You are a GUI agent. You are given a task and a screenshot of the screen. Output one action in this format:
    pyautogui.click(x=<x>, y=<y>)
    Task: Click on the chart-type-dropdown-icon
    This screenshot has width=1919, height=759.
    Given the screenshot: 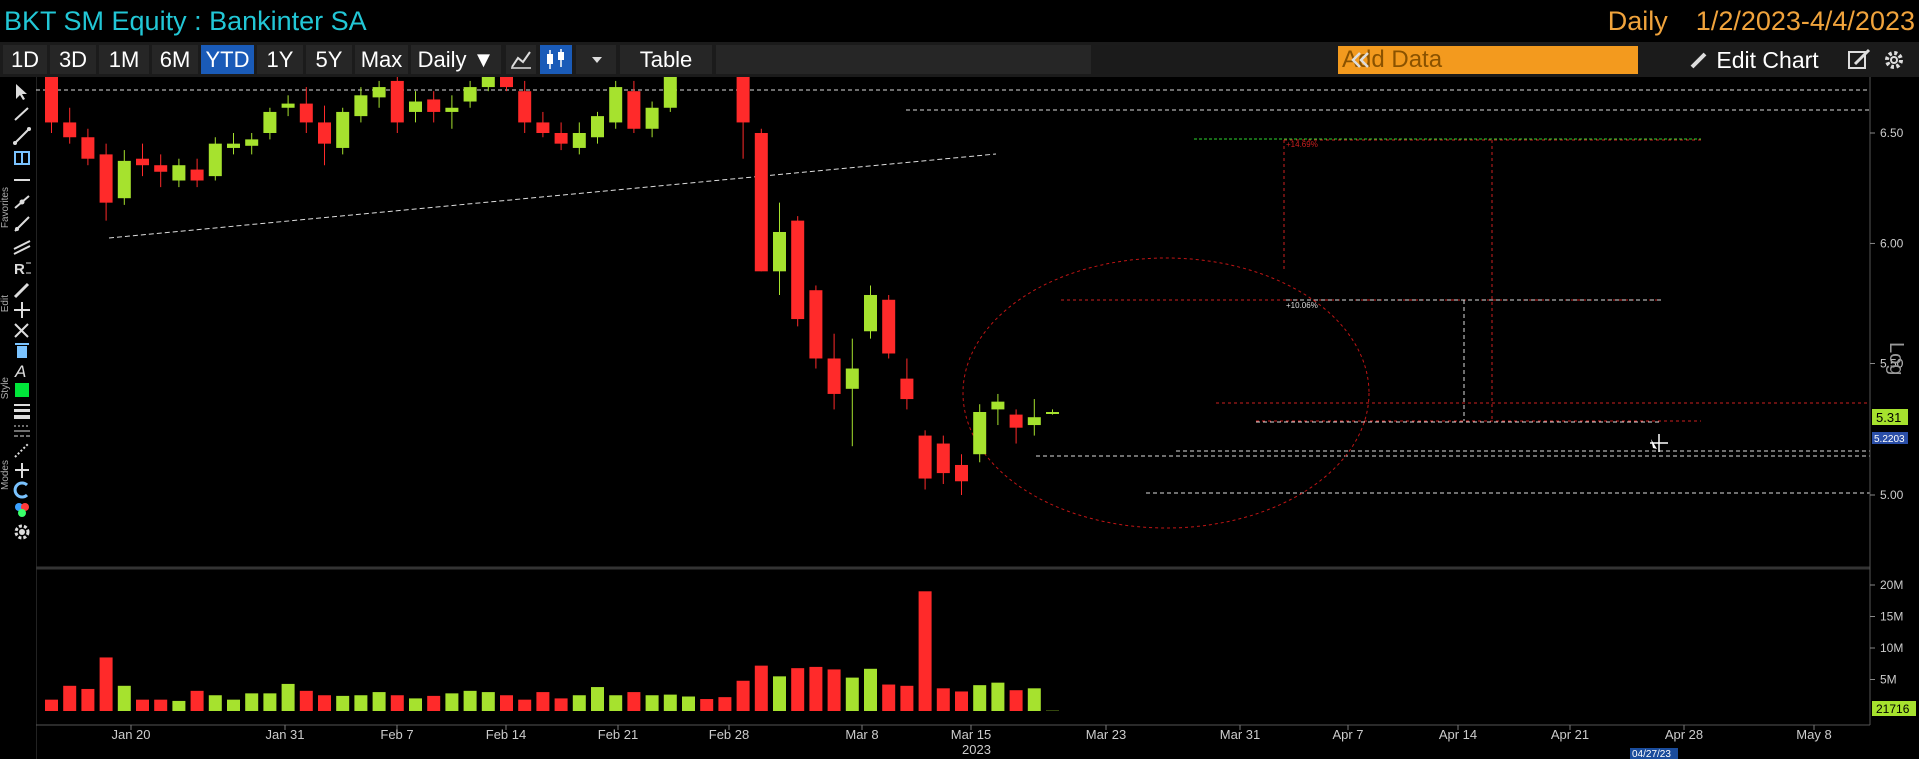 What is the action you would take?
    pyautogui.click(x=596, y=59)
    